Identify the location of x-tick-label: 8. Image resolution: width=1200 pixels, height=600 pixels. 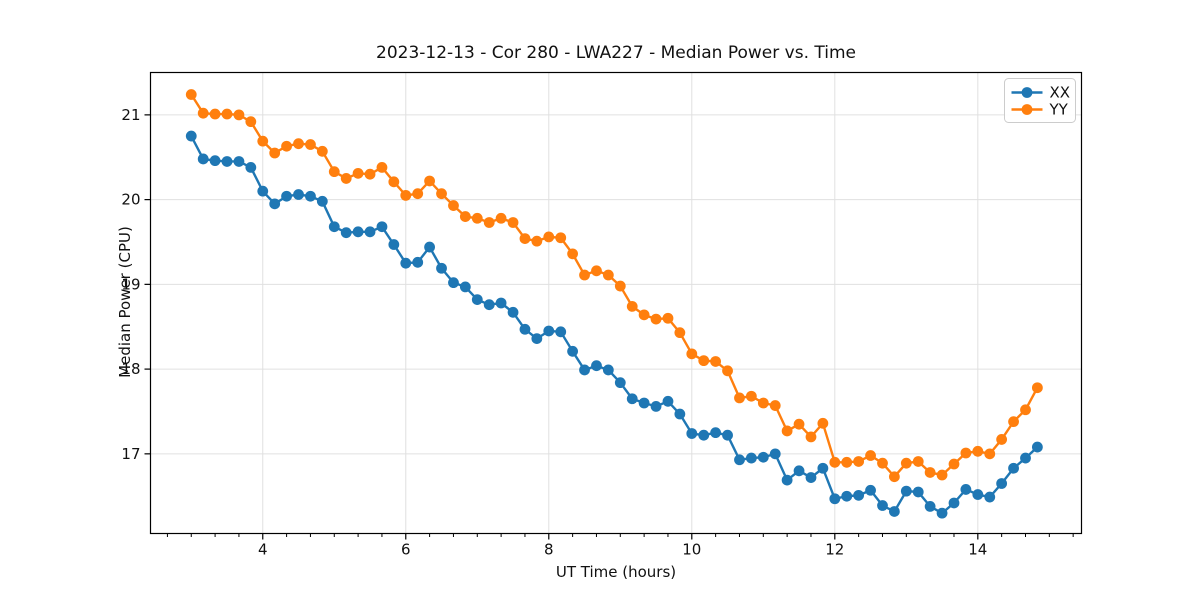
(549, 550).